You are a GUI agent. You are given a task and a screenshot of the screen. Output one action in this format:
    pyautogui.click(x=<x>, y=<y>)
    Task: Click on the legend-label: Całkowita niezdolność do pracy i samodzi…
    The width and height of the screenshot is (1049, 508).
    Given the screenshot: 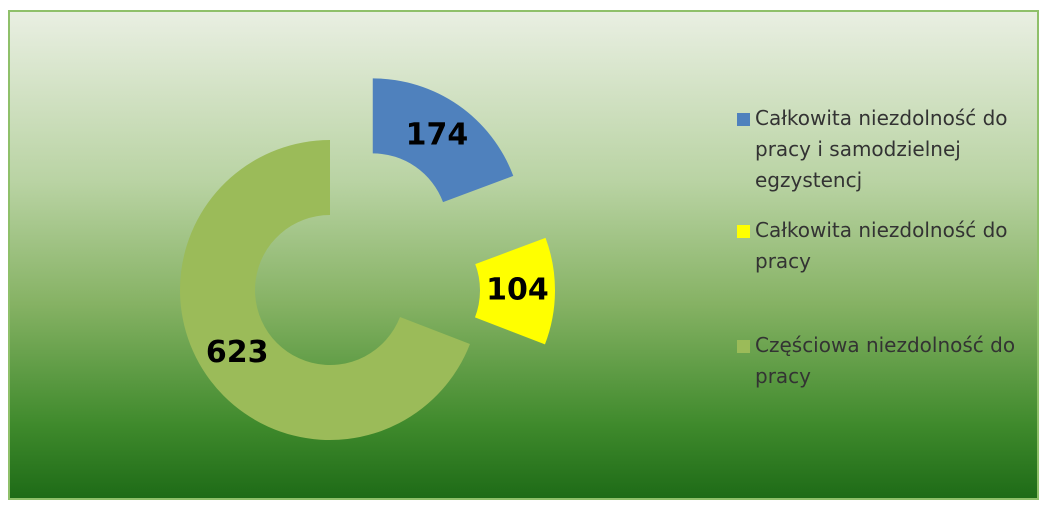 What is the action you would take?
    pyautogui.click(x=881, y=149)
    